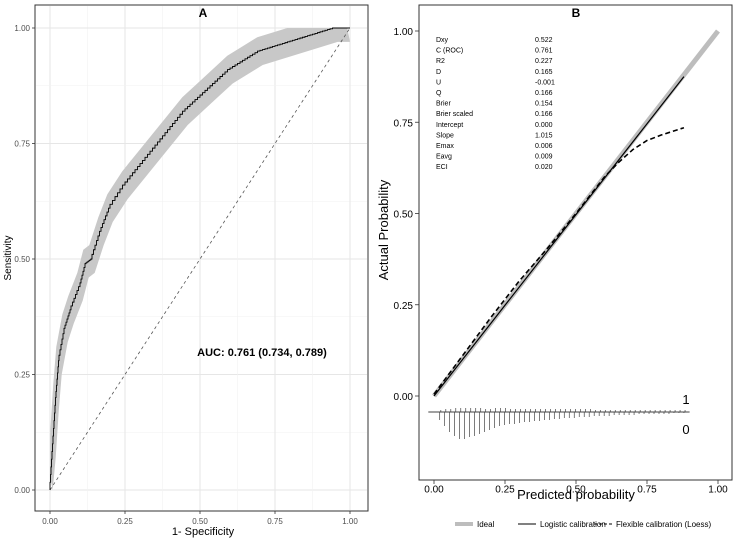 The width and height of the screenshot is (735, 542). Describe the element at coordinates (449, 125) in the screenshot. I see `stat-name: Intercept` at that location.